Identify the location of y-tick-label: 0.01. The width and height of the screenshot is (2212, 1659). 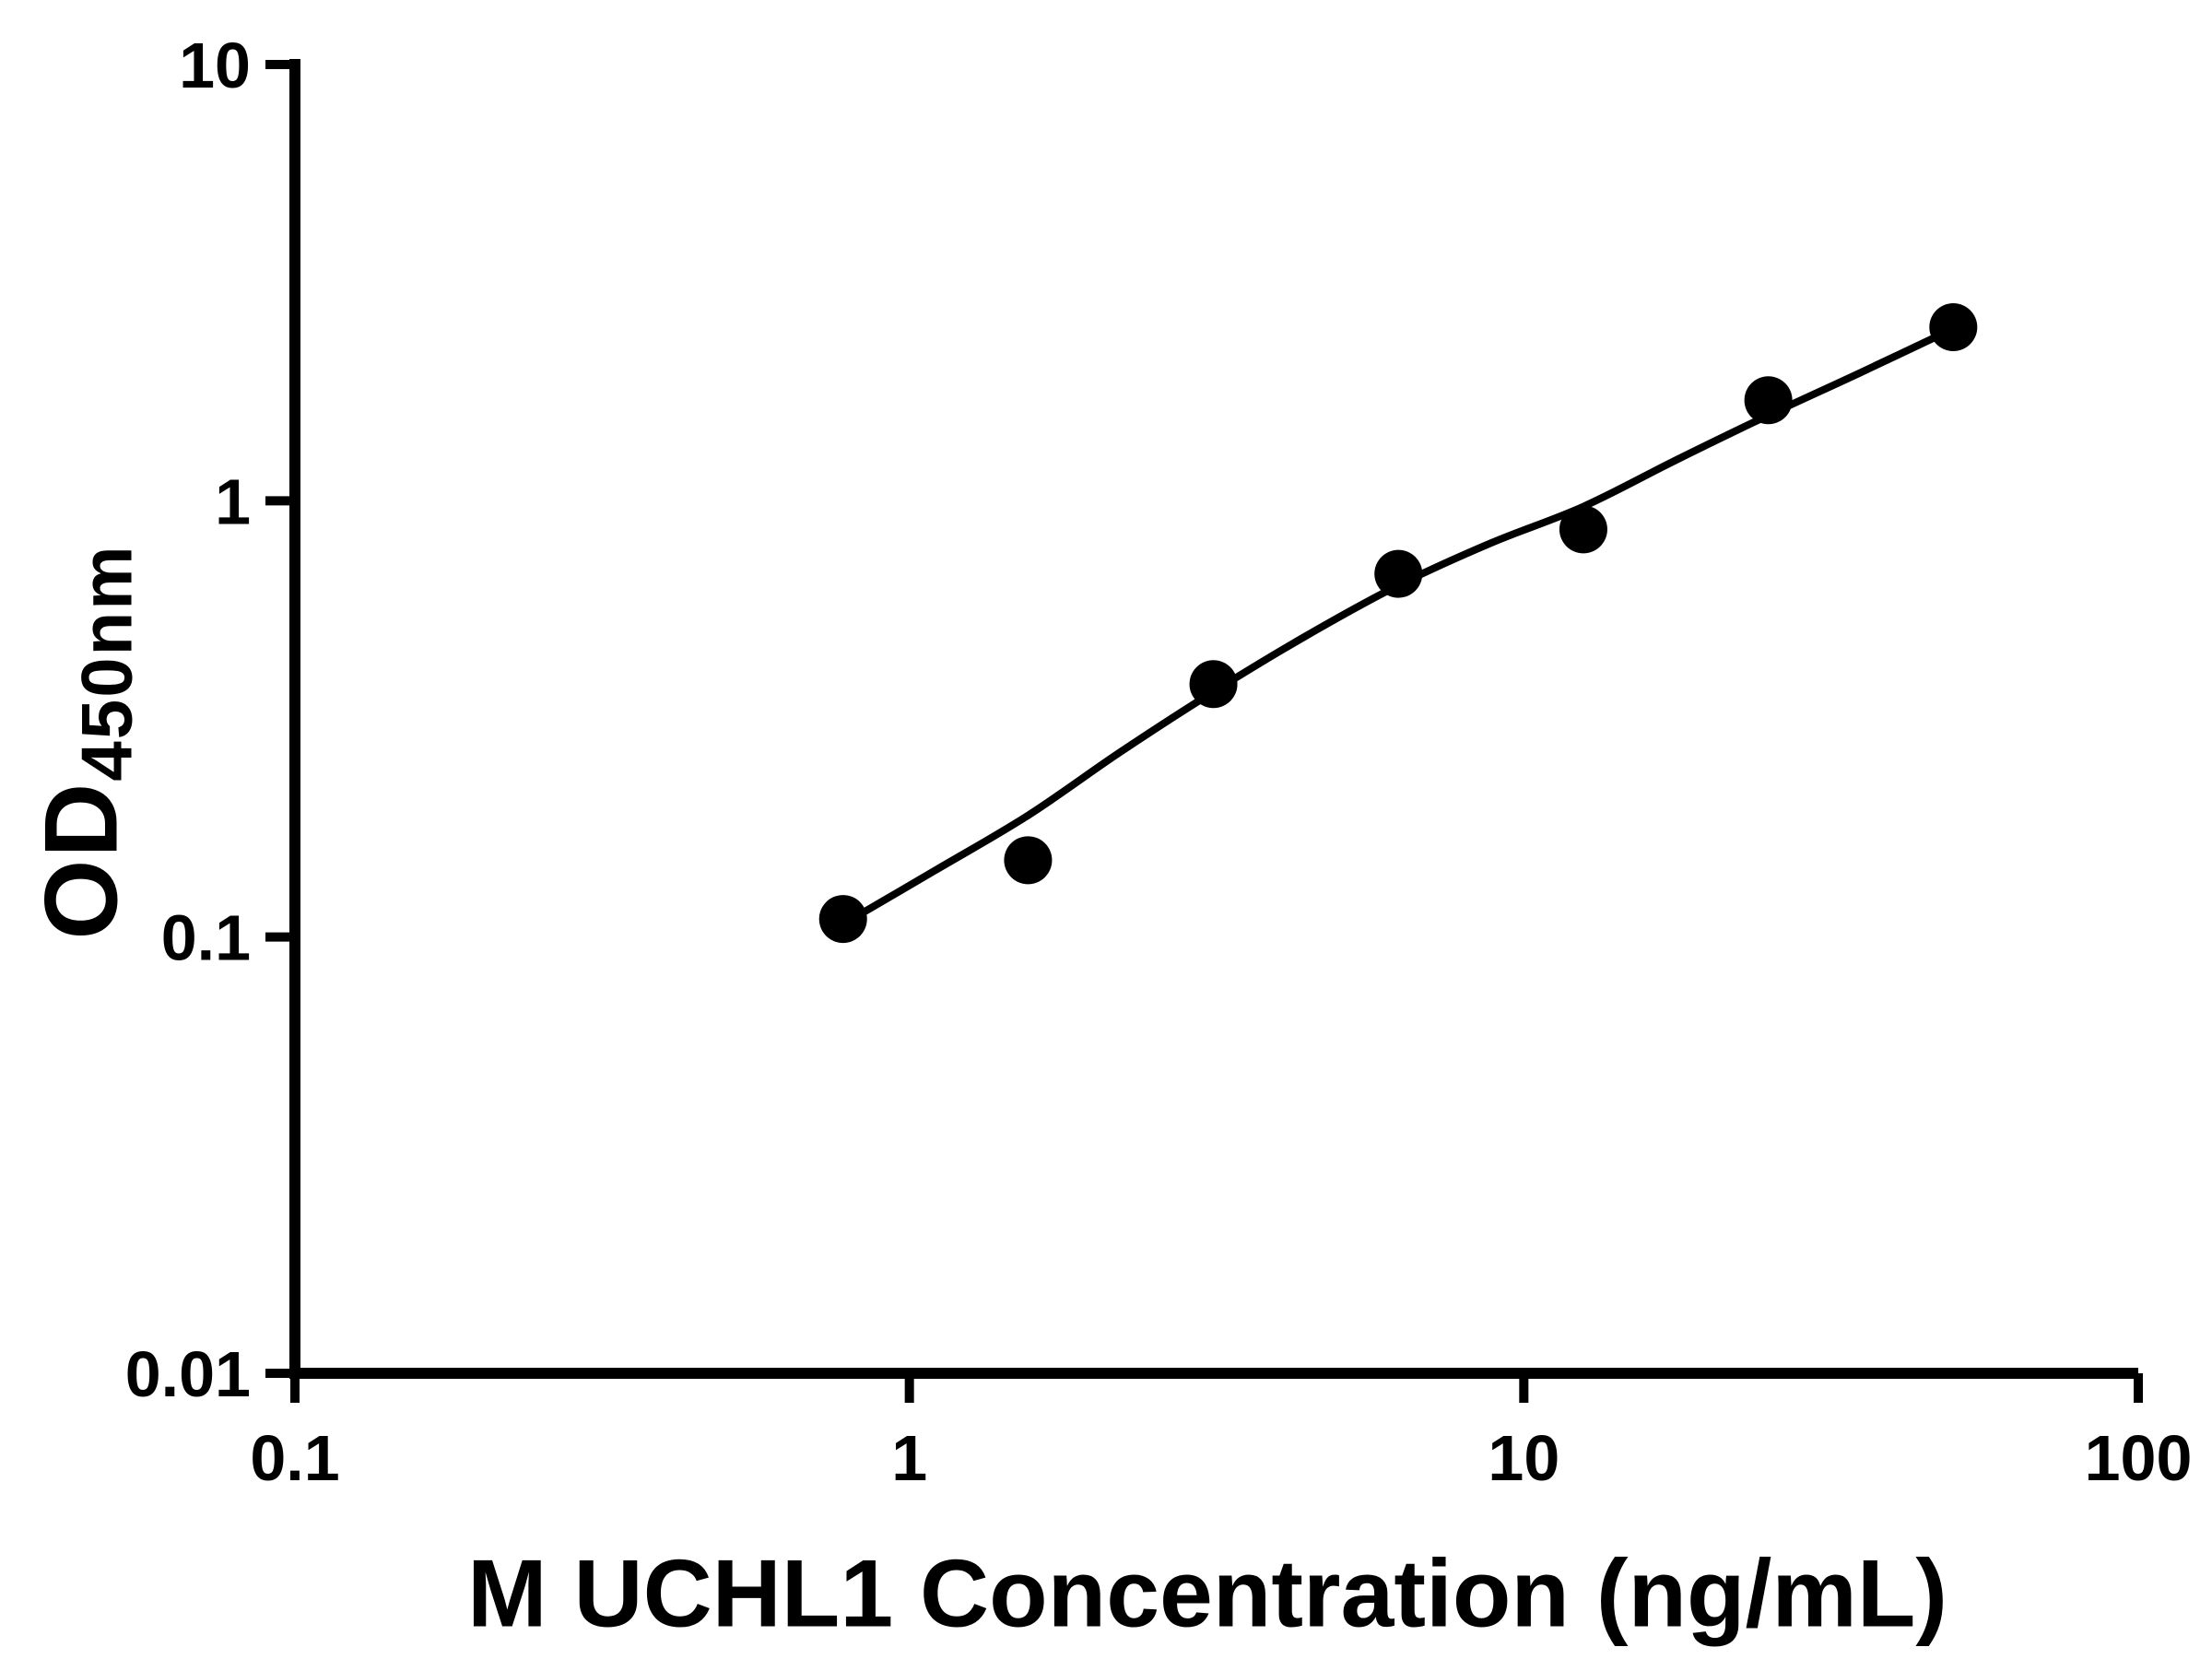
(188, 1374).